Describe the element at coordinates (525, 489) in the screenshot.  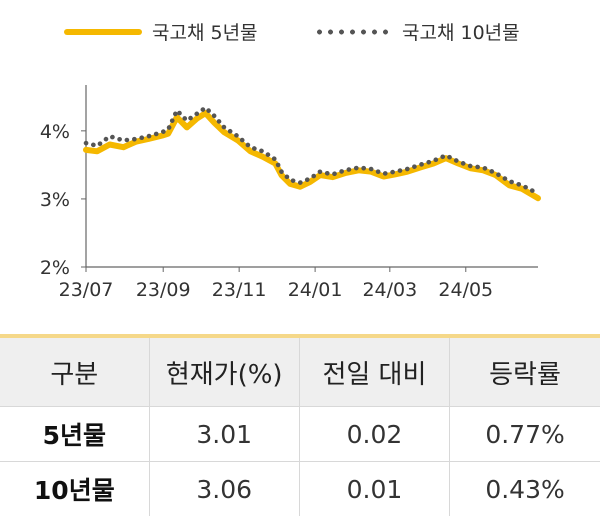
I see `cell-rate-10y: 0.43%` at that location.